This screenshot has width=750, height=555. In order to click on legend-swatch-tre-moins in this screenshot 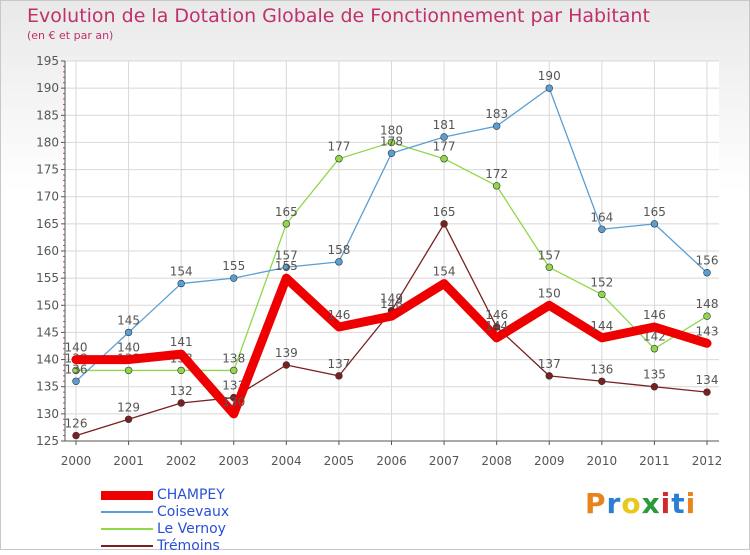, I will do `click(127, 546)`.